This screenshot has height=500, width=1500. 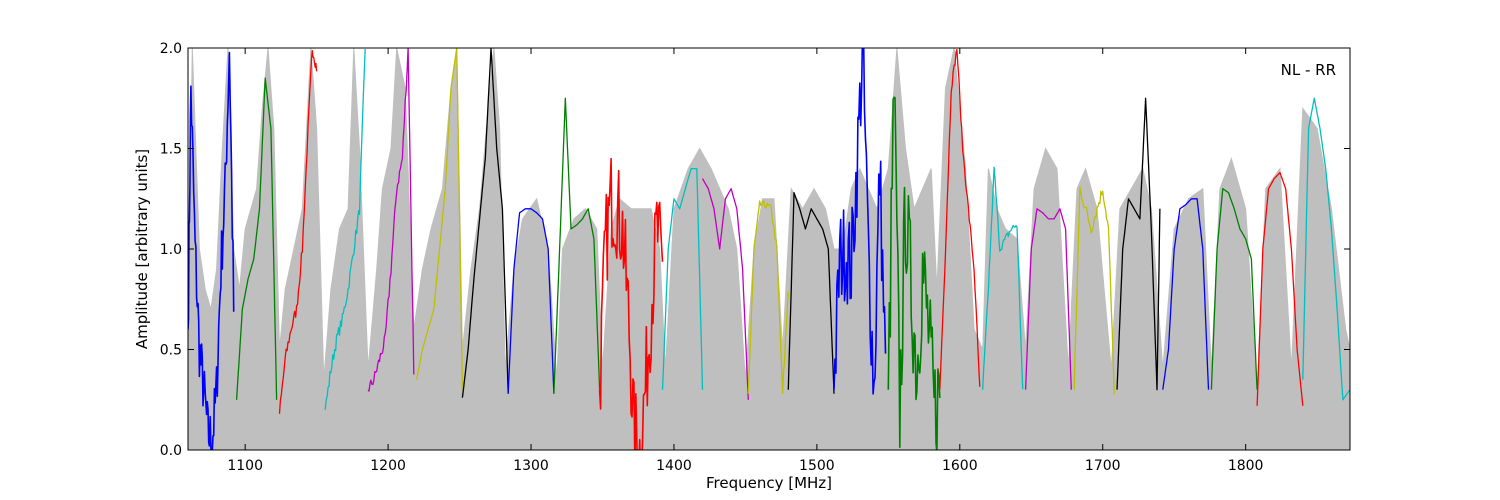 I want to click on y-tick-label: 2.0, so click(x=171, y=49).